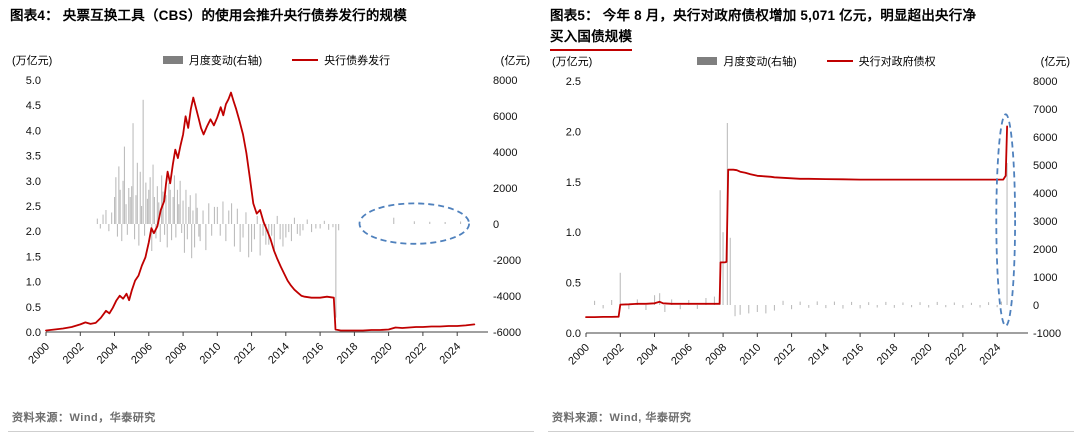  I want to click on y-right-tick-label: 2000, so click(1045, 250).